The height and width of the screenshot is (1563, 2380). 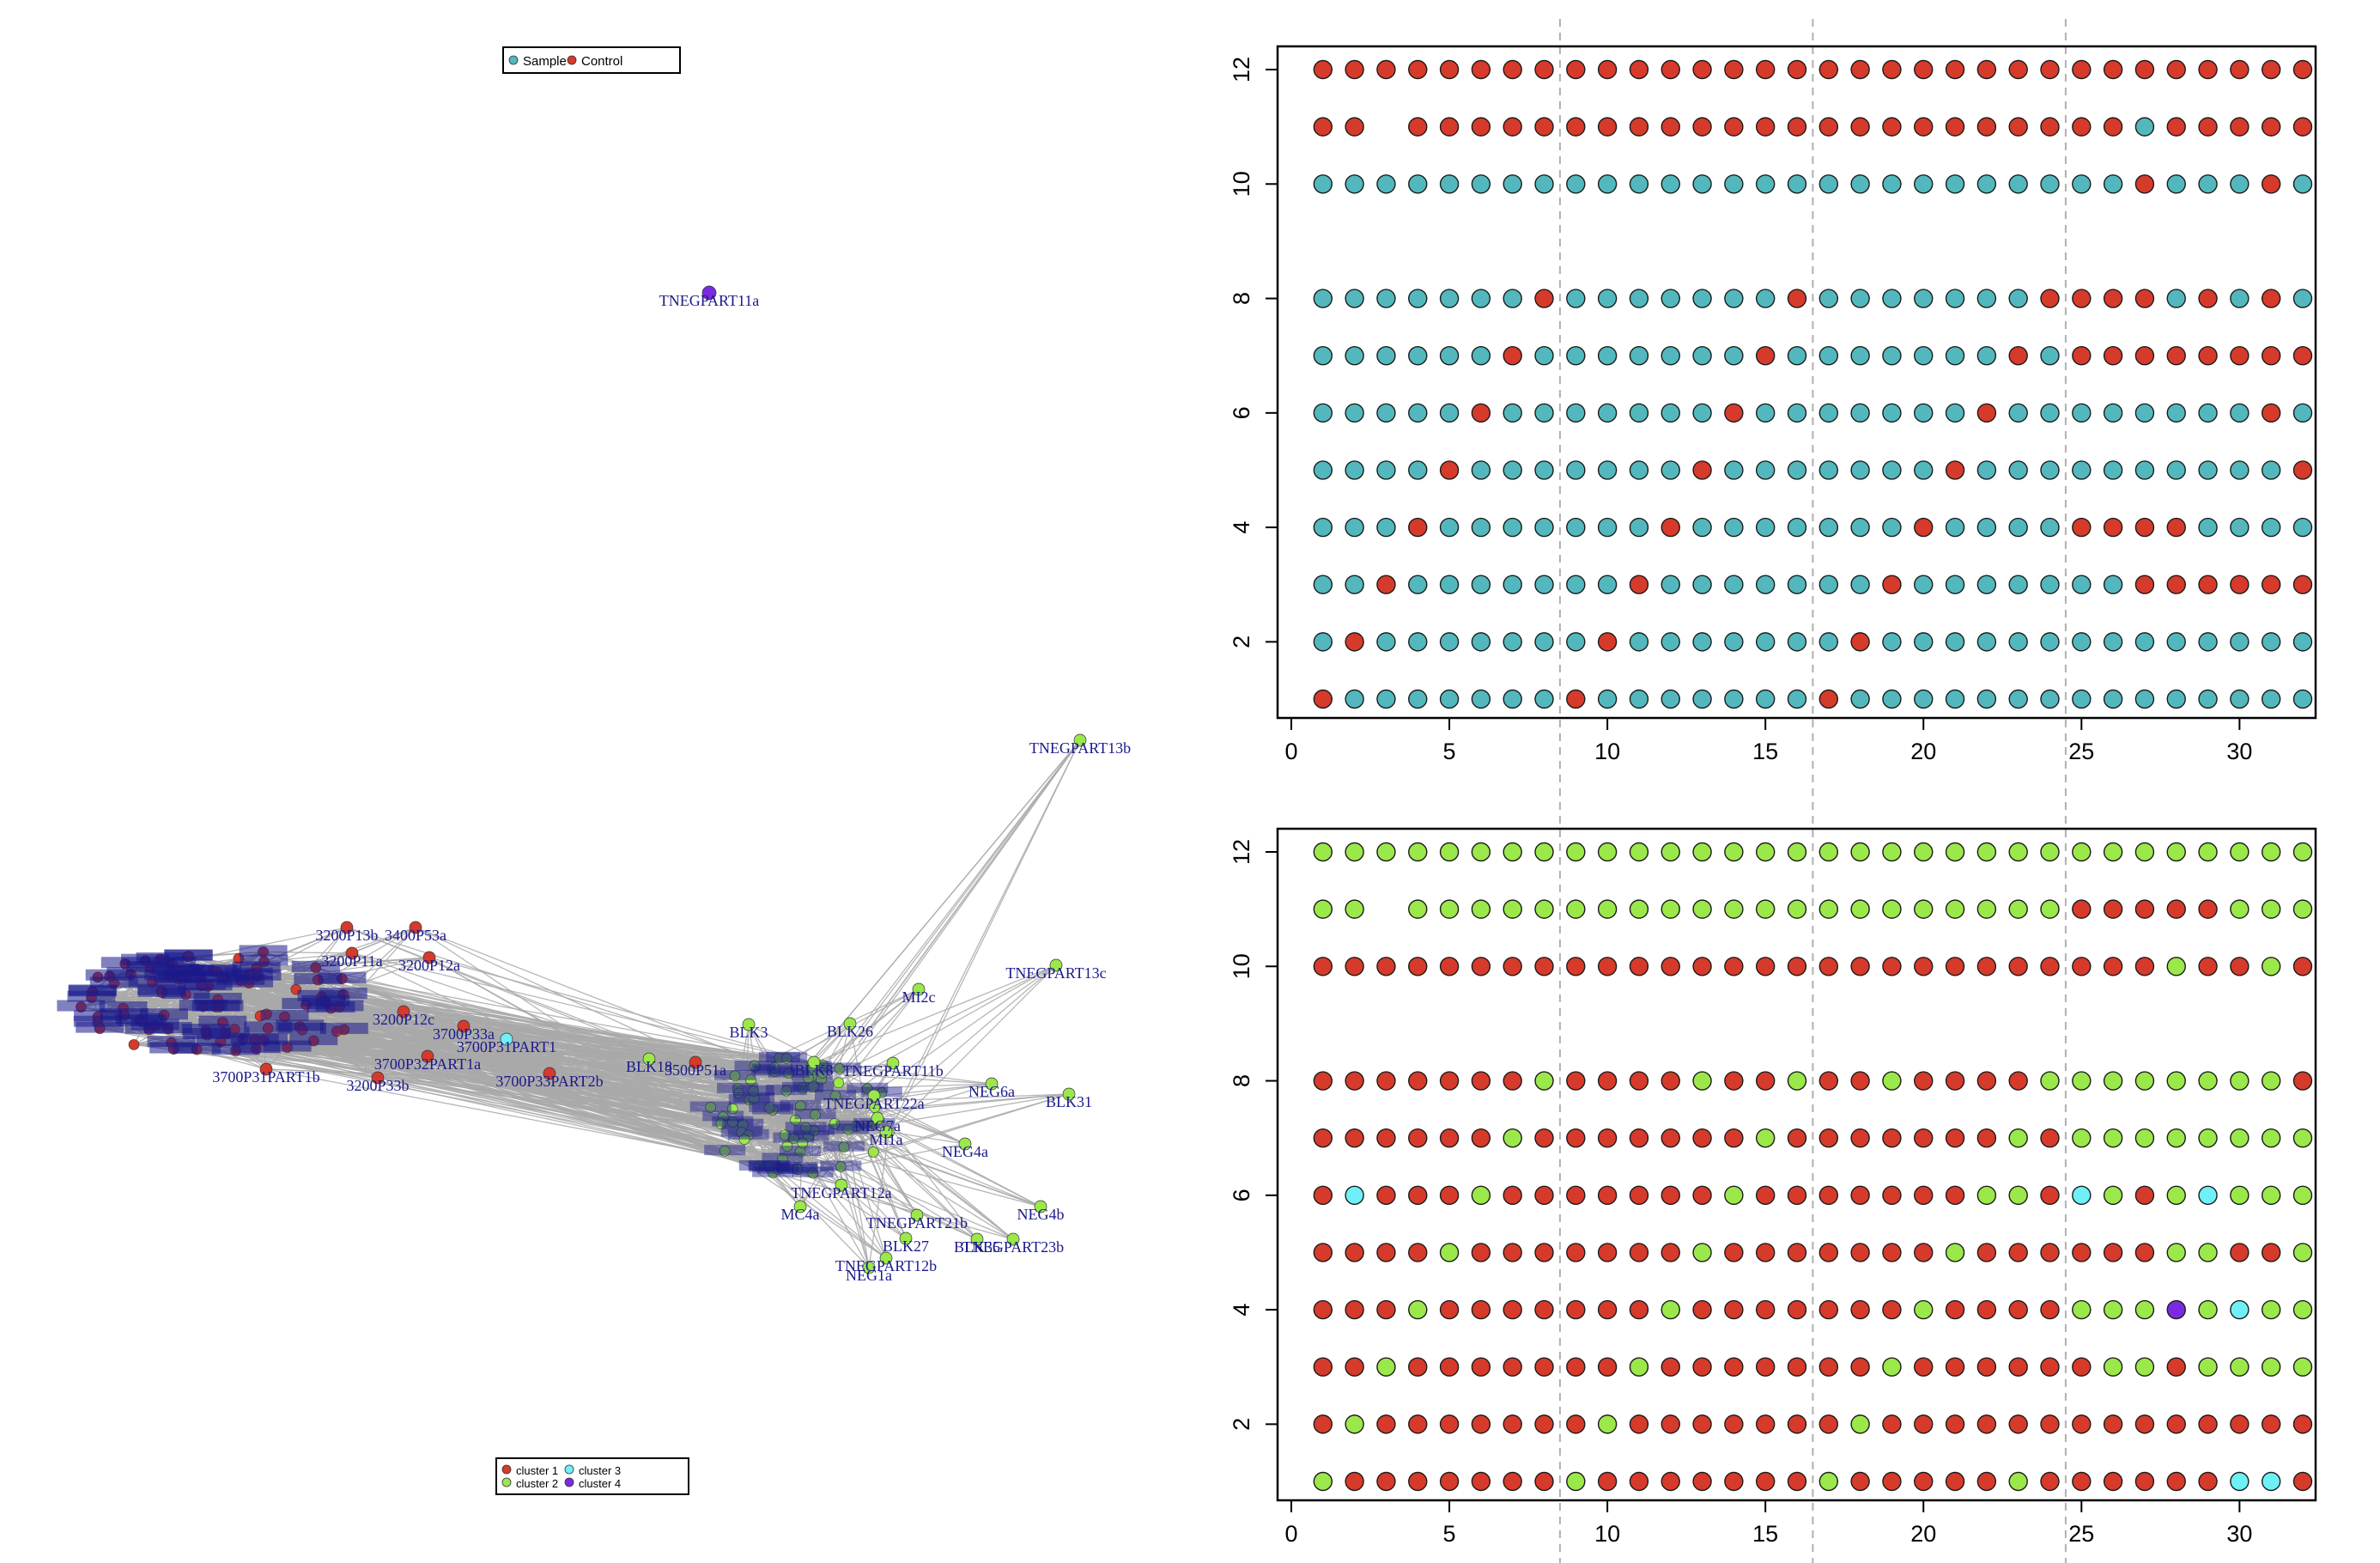 I want to click on network-node-label: NEG1a, so click(x=869, y=1275).